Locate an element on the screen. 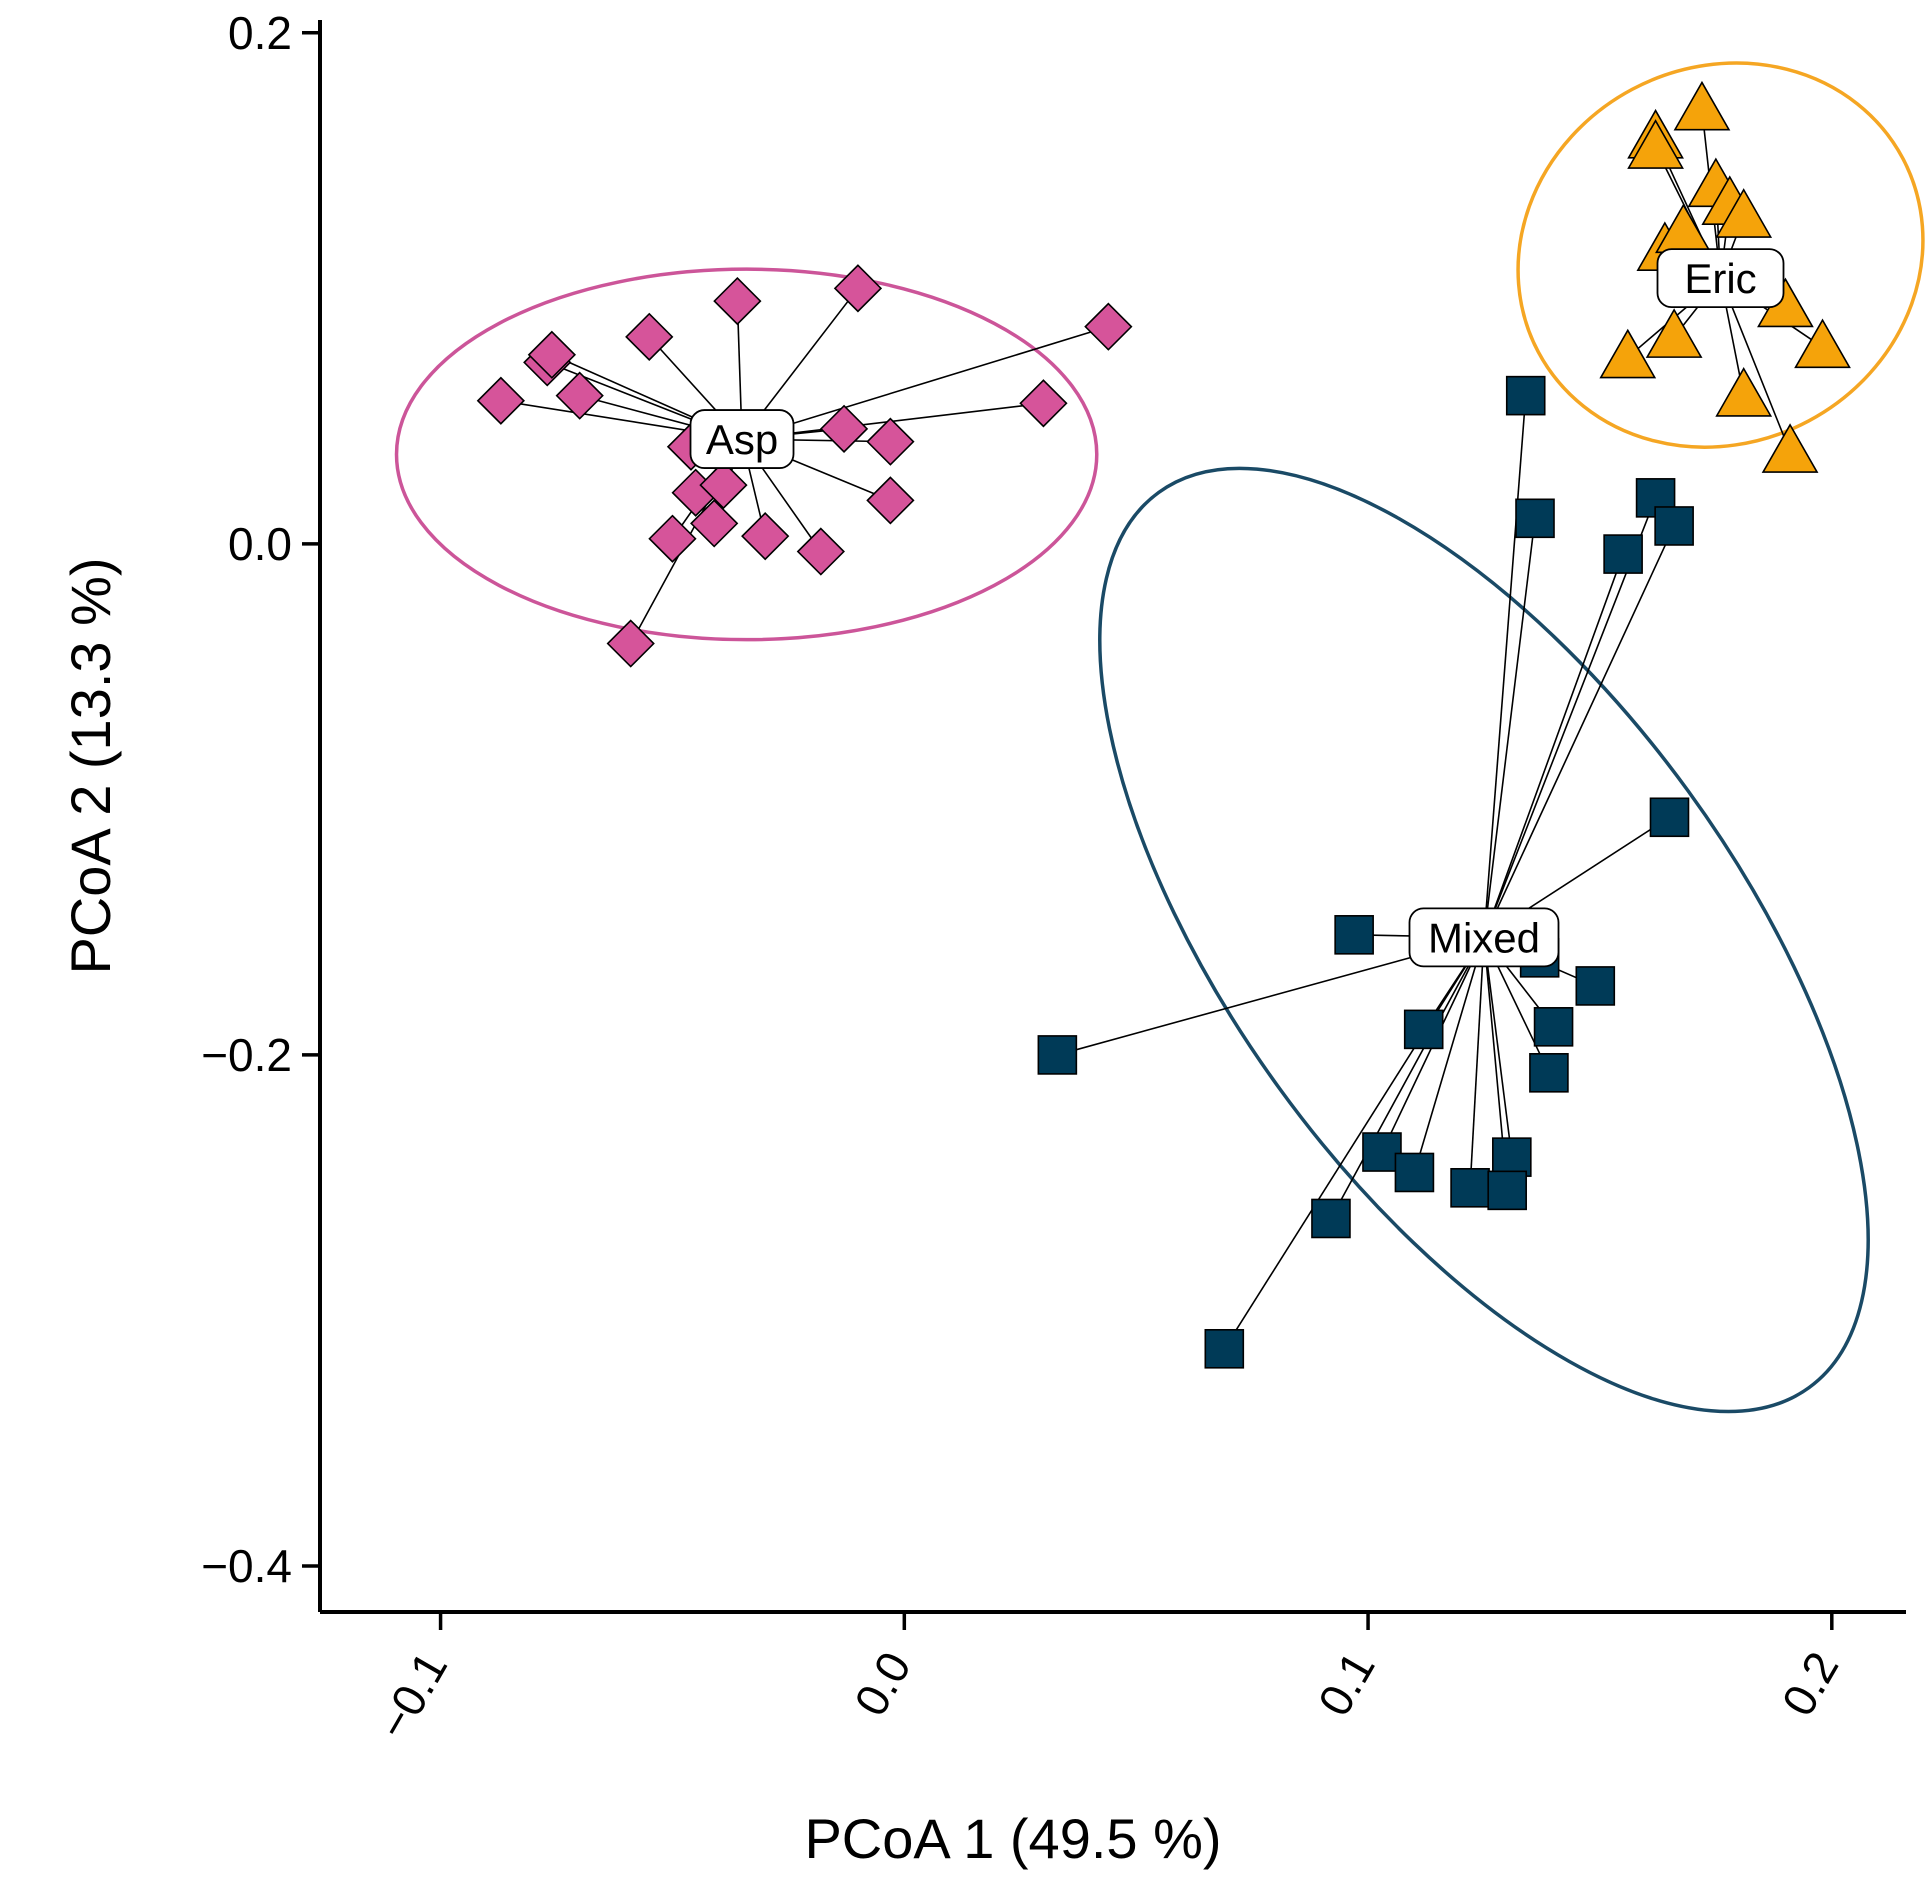  y-tick-label-2: −0.2 is located at coordinates (246, 1055).